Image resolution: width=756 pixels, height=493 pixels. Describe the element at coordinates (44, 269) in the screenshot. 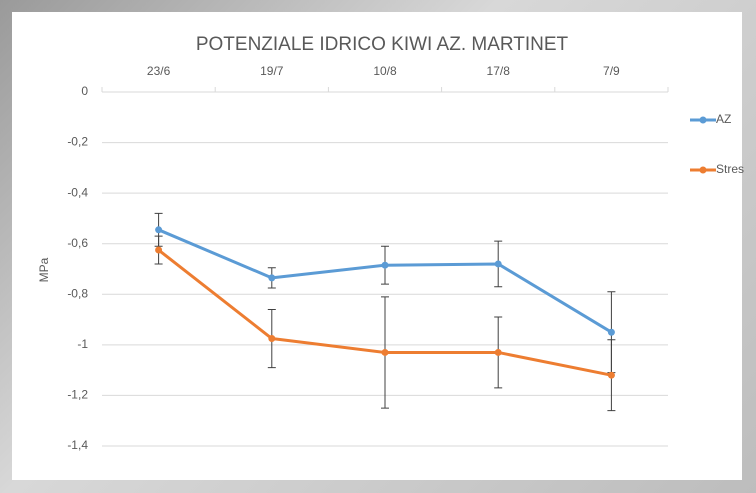

I see `y-axis-label: MPa` at that location.